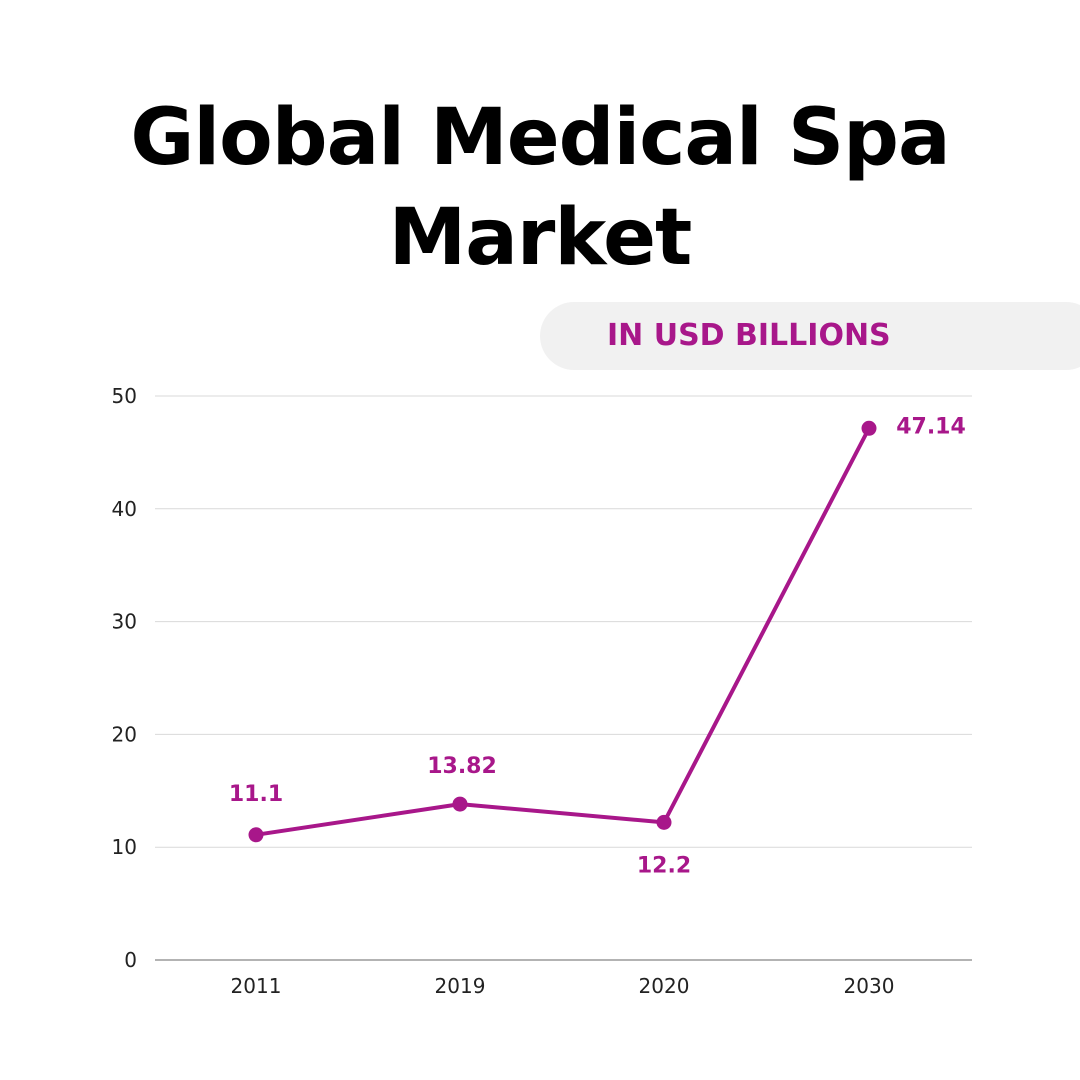 This screenshot has height=1080, width=1080. What do you see at coordinates (664, 865) in the screenshot?
I see `data-label: 12.2` at bounding box center [664, 865].